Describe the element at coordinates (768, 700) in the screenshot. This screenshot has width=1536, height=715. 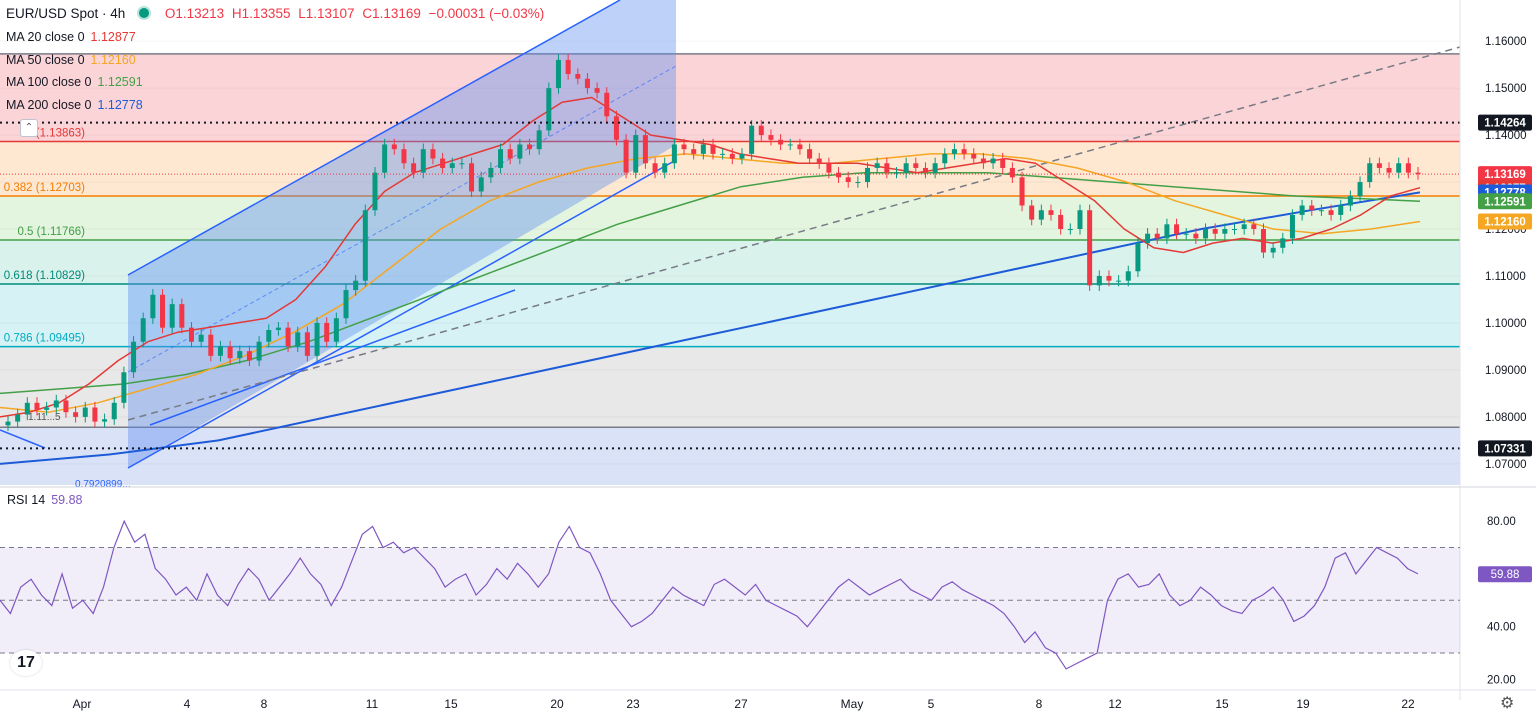
I see `time-axis: Apr 4 8 11 15 20 23 27 May 5 8 12 15 19 22` at that location.